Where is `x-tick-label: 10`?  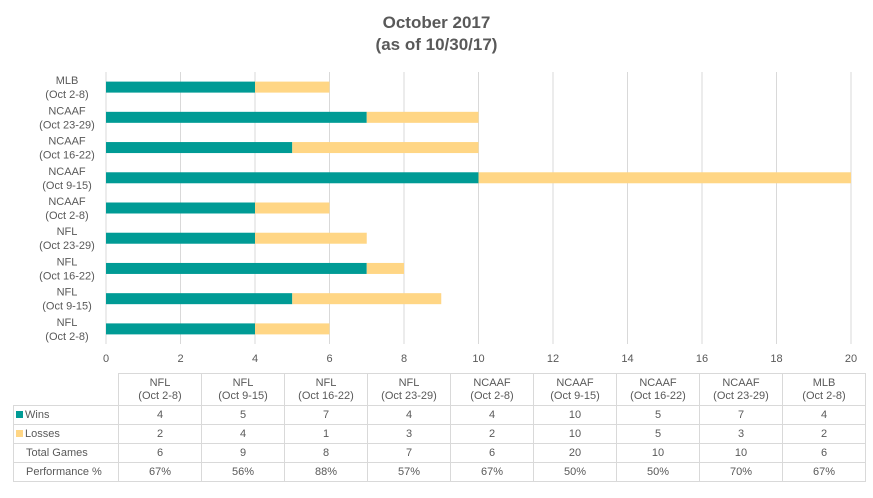
x-tick-label: 10 is located at coordinates (478, 359).